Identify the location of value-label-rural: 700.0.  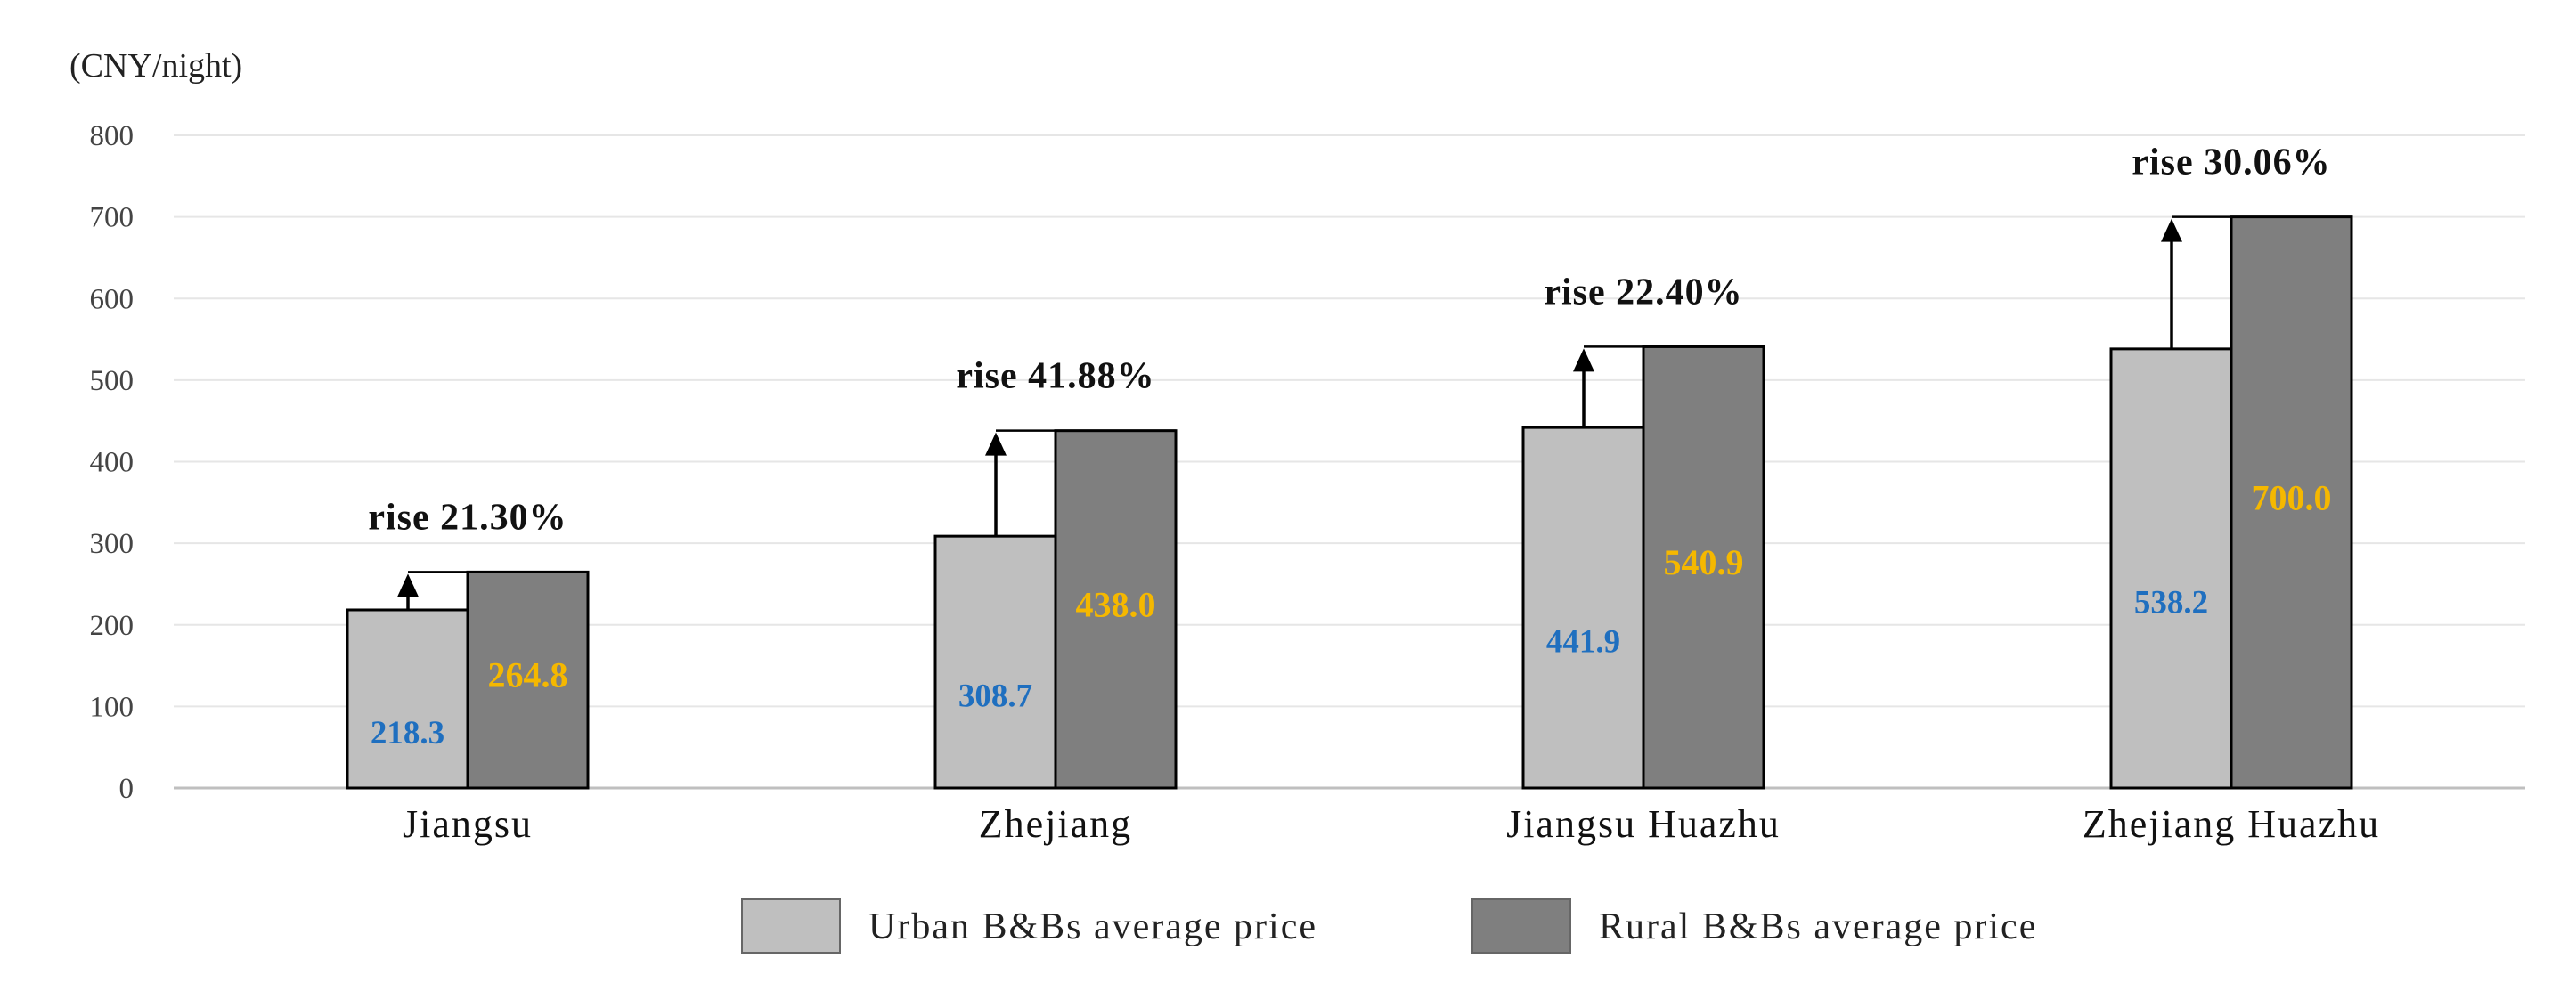
(2292, 497).